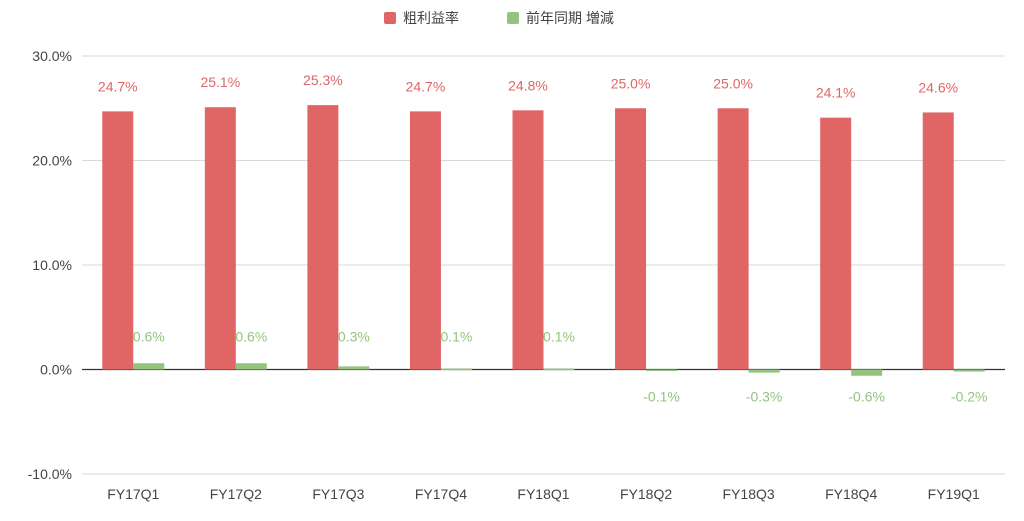 The width and height of the screenshot is (1024, 521). What do you see at coordinates (431, 18) in the screenshot?
I see `legend-label: 粗利益率` at bounding box center [431, 18].